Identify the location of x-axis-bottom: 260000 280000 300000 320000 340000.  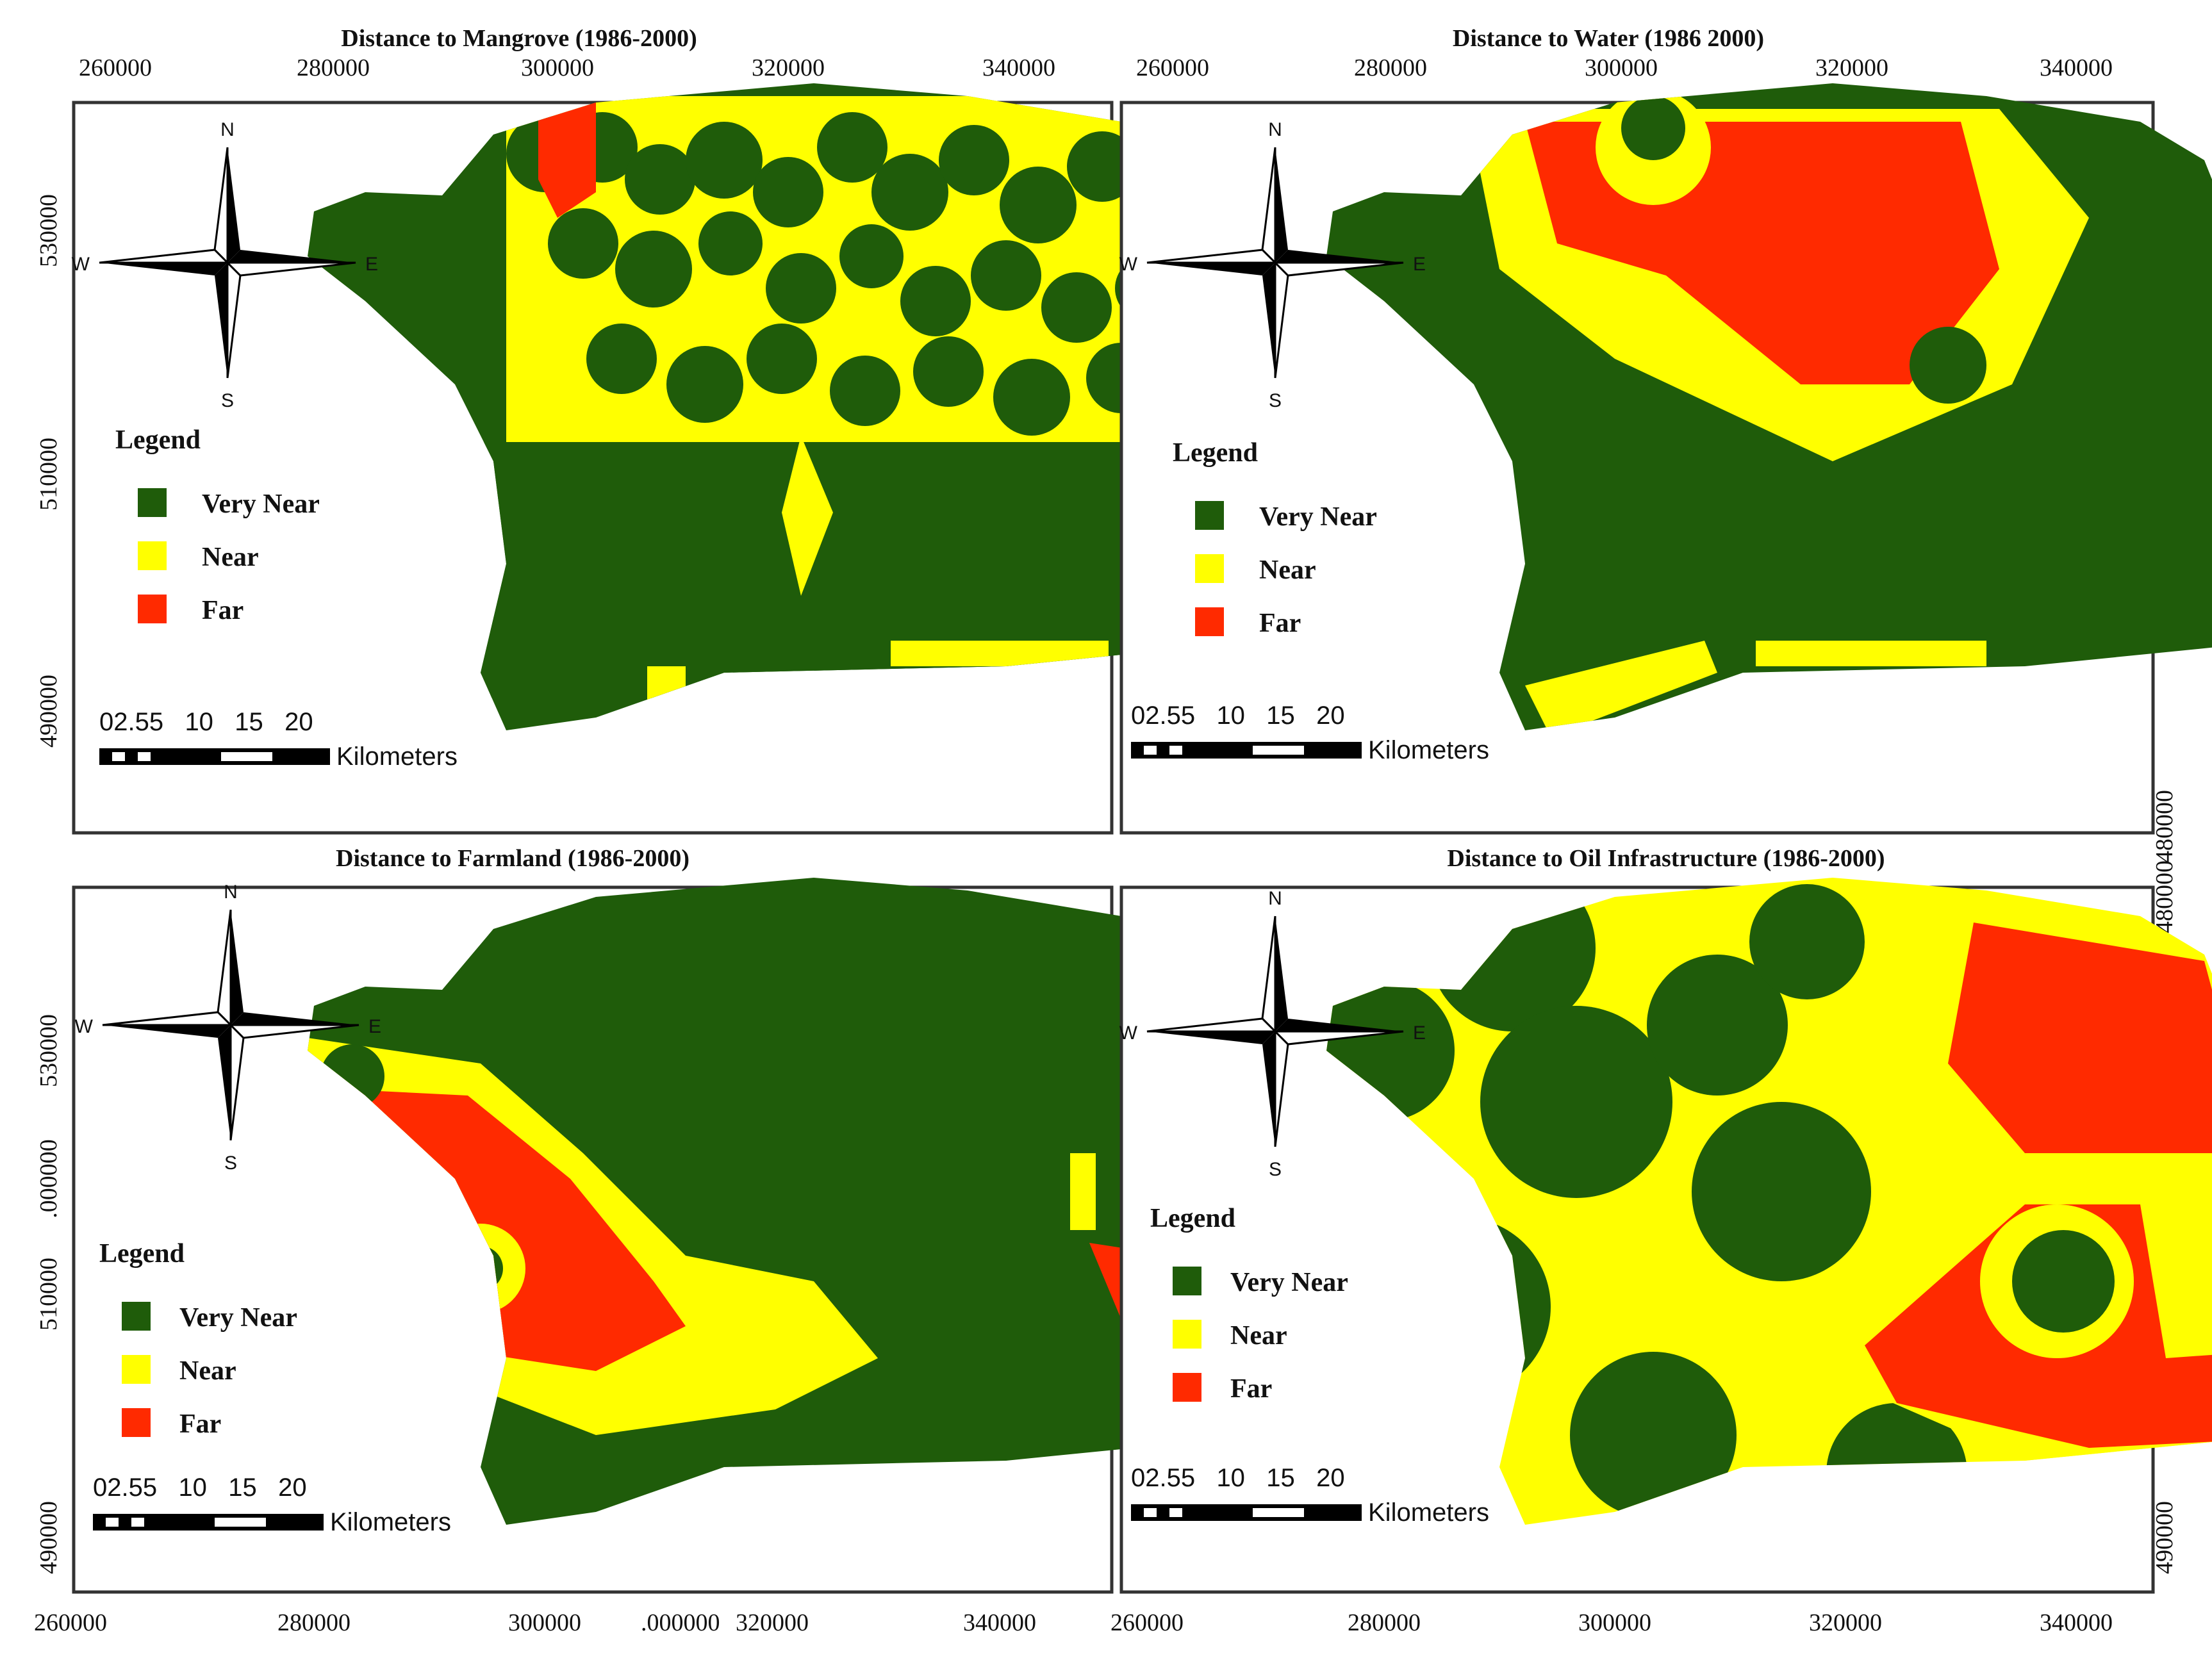
(1611, 1622).